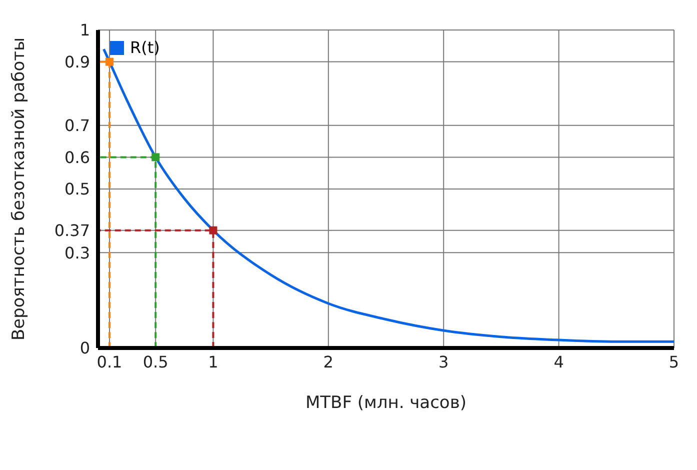 This screenshot has height=470, width=697. Describe the element at coordinates (145, 47) in the screenshot. I see `legend-label: R(t)` at that location.